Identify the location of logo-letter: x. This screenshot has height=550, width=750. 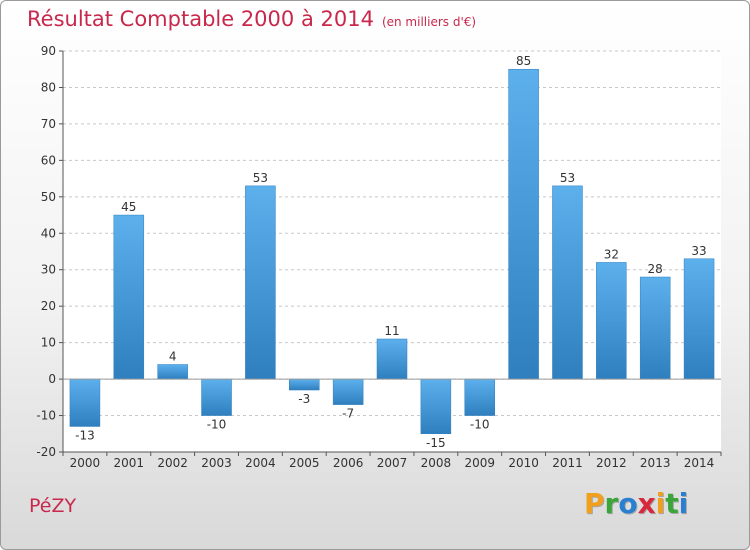
(646, 503).